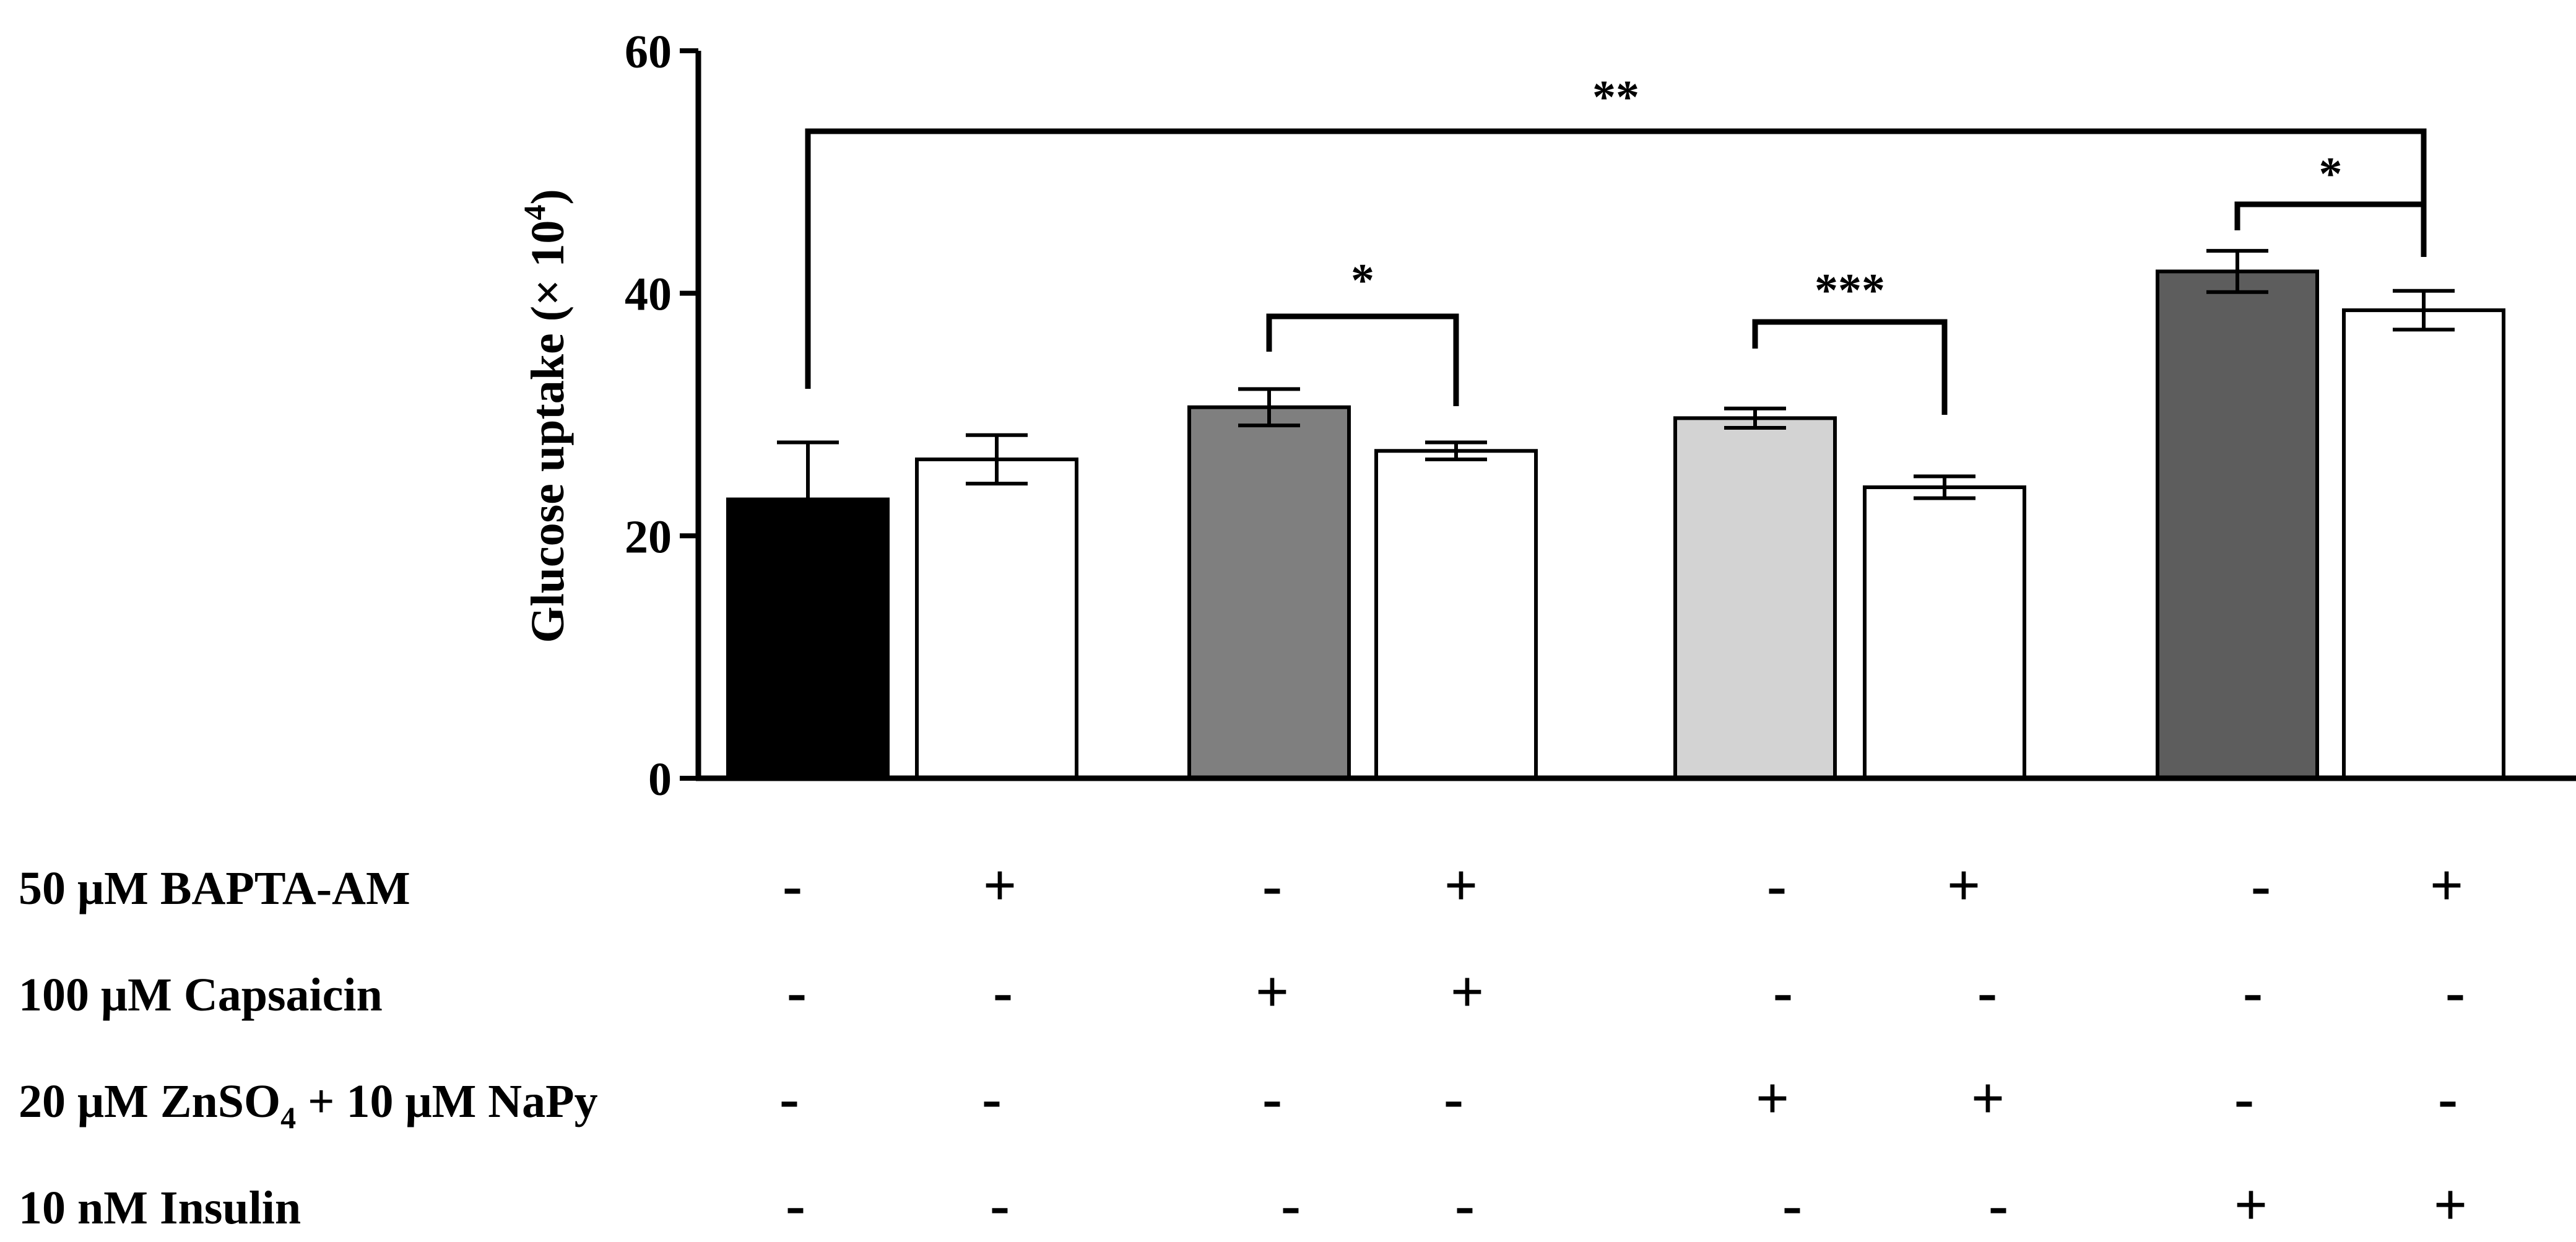 The height and width of the screenshot is (1242, 2576). What do you see at coordinates (1792, 1204) in the screenshot?
I see `treatment-sign-r4-c5: -` at bounding box center [1792, 1204].